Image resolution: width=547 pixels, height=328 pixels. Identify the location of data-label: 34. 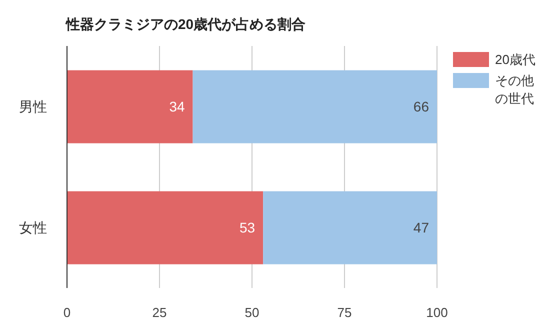
(177, 106).